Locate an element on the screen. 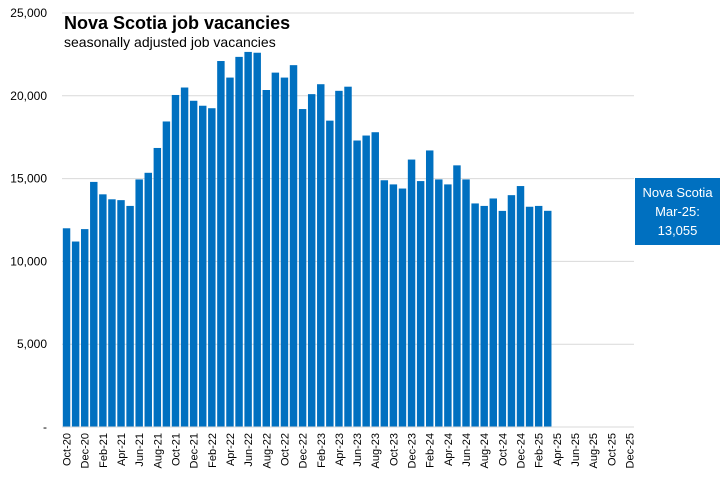 Image resolution: width=721 pixels, height=481 pixels. y-tick-label: 20,000 is located at coordinates (28, 96).